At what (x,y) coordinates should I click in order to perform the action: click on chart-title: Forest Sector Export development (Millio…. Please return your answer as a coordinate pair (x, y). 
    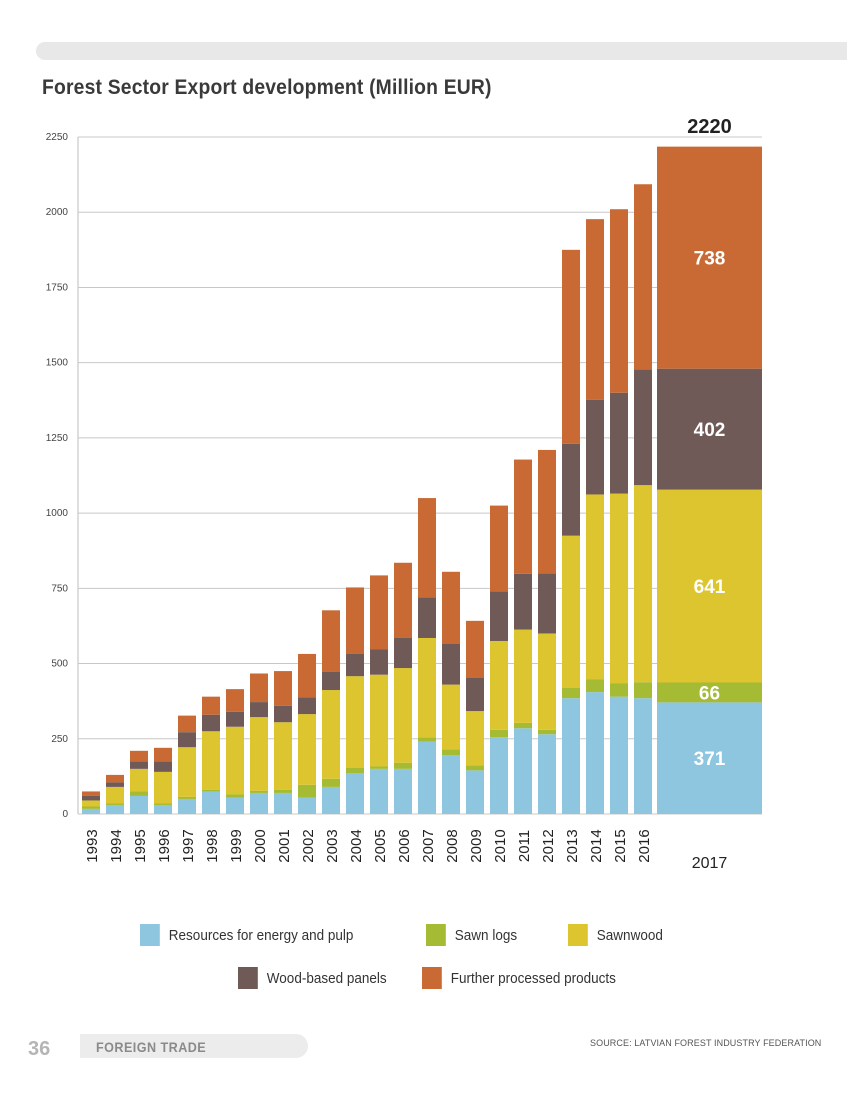
    Looking at the image, I should click on (267, 87).